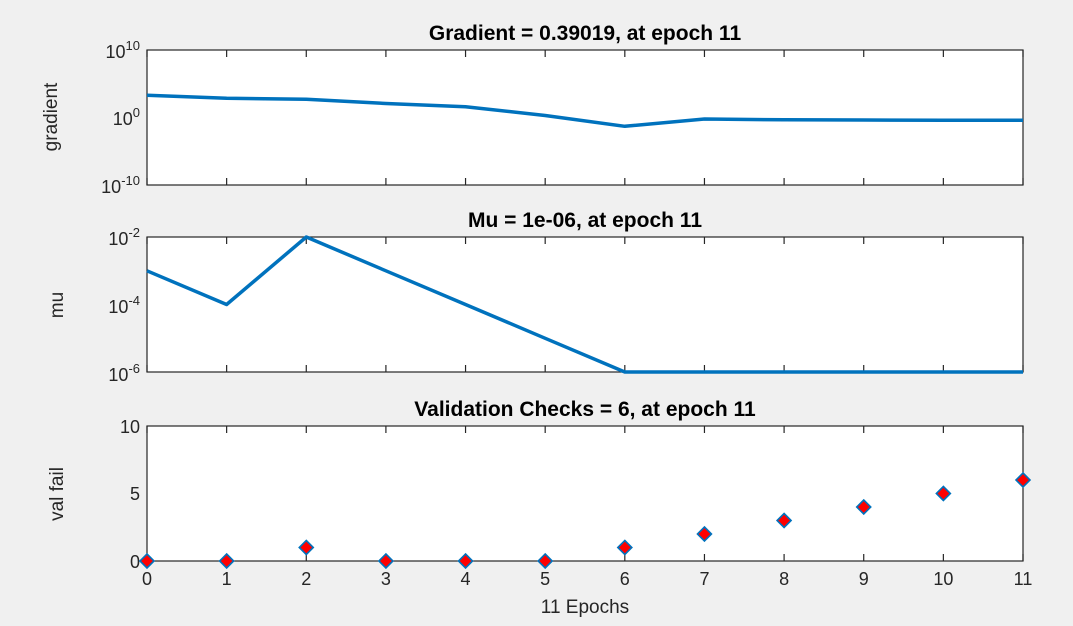 Image resolution: width=1073 pixels, height=626 pixels. What do you see at coordinates (147, 579) in the screenshot?
I see `x-tick-label: 0` at bounding box center [147, 579].